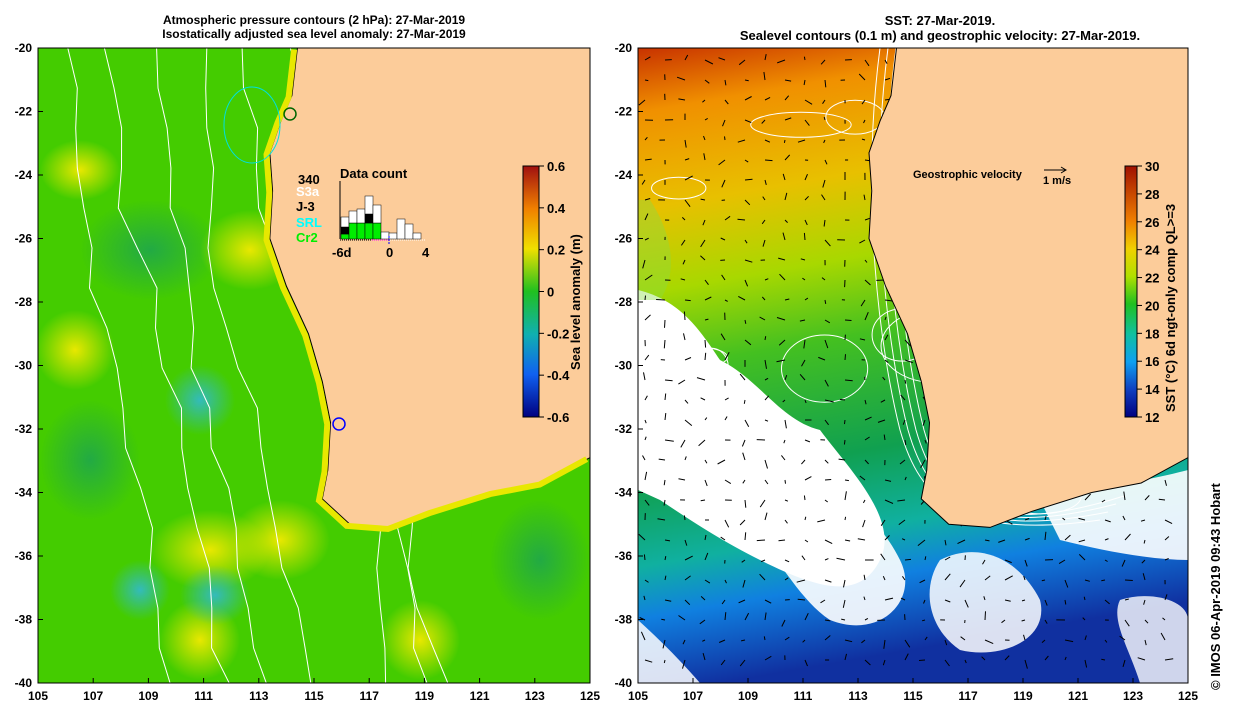 This screenshot has width=1250, height=720. What do you see at coordinates (38, 696) in the screenshot?
I see `left-lon-tick-label: 105` at bounding box center [38, 696].